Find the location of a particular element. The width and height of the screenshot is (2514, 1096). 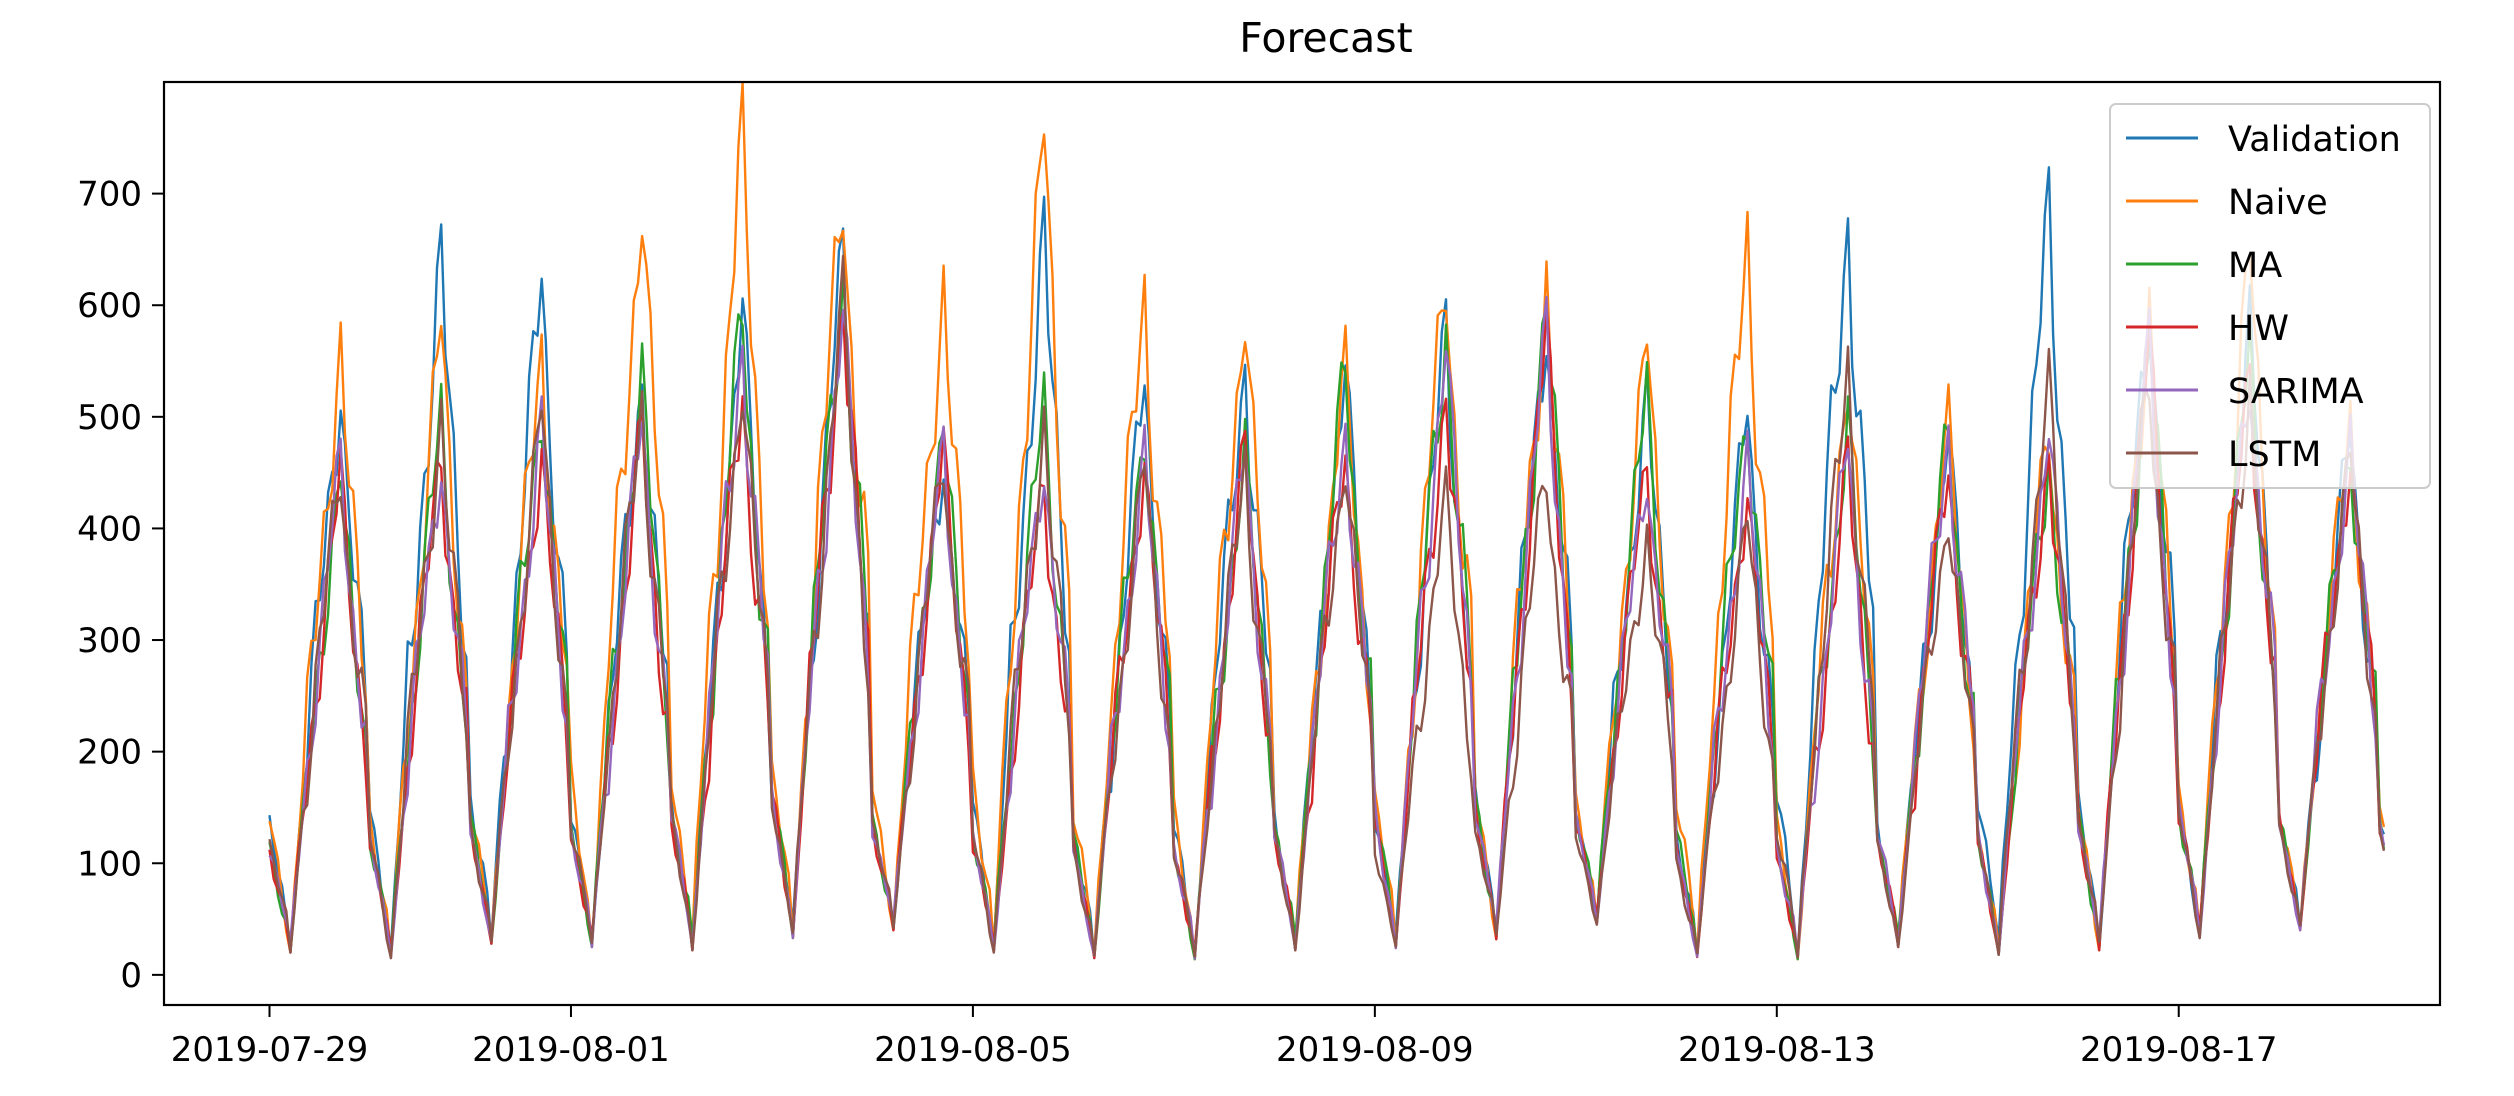

x-tick-label: 2019-08-05 is located at coordinates (973, 1050).